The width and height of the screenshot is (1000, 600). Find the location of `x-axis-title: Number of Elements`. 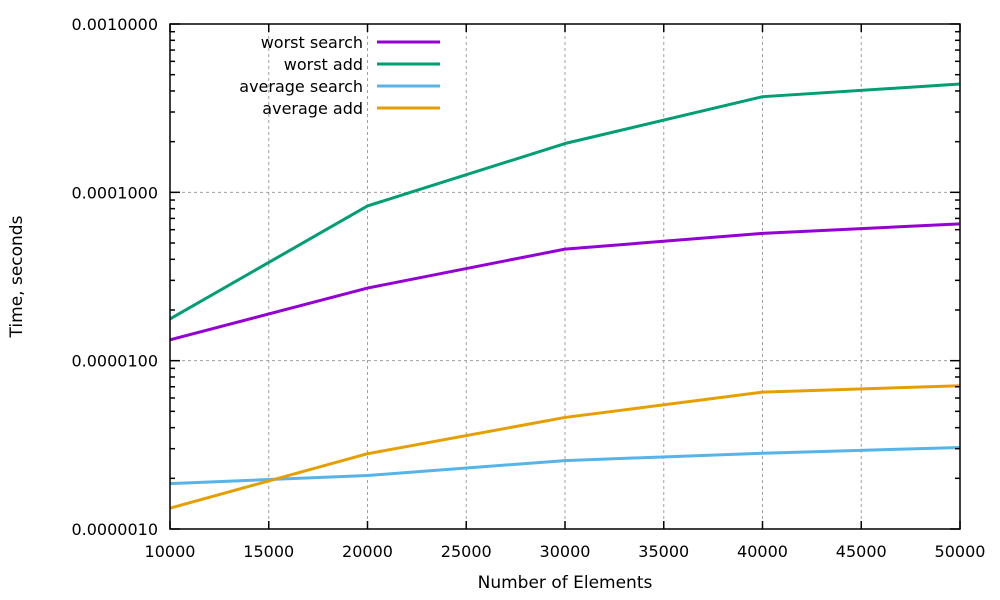

x-axis-title: Number of Elements is located at coordinates (565, 583).